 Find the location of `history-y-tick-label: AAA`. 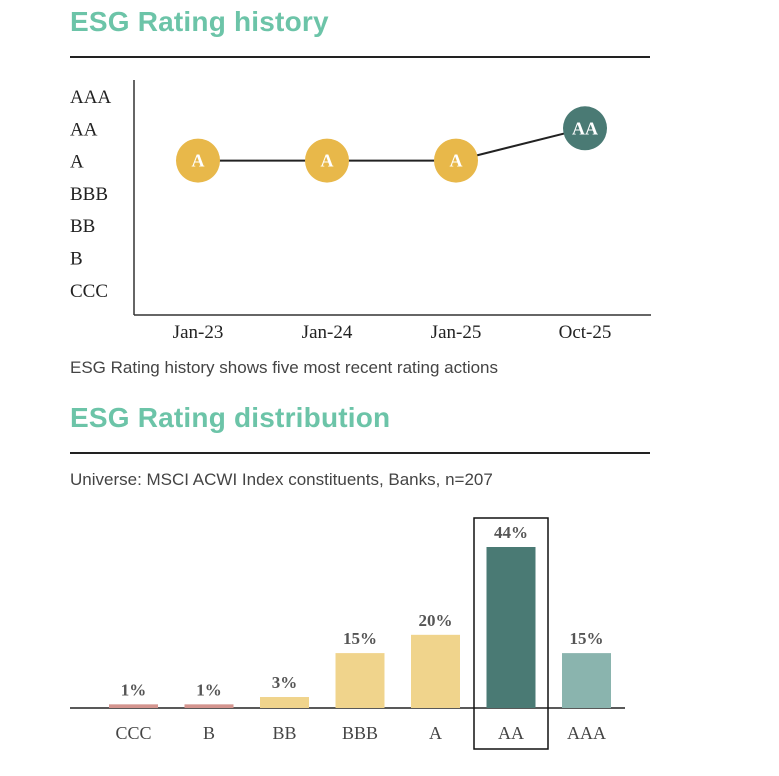

history-y-tick-label: AAA is located at coordinates (90, 97).